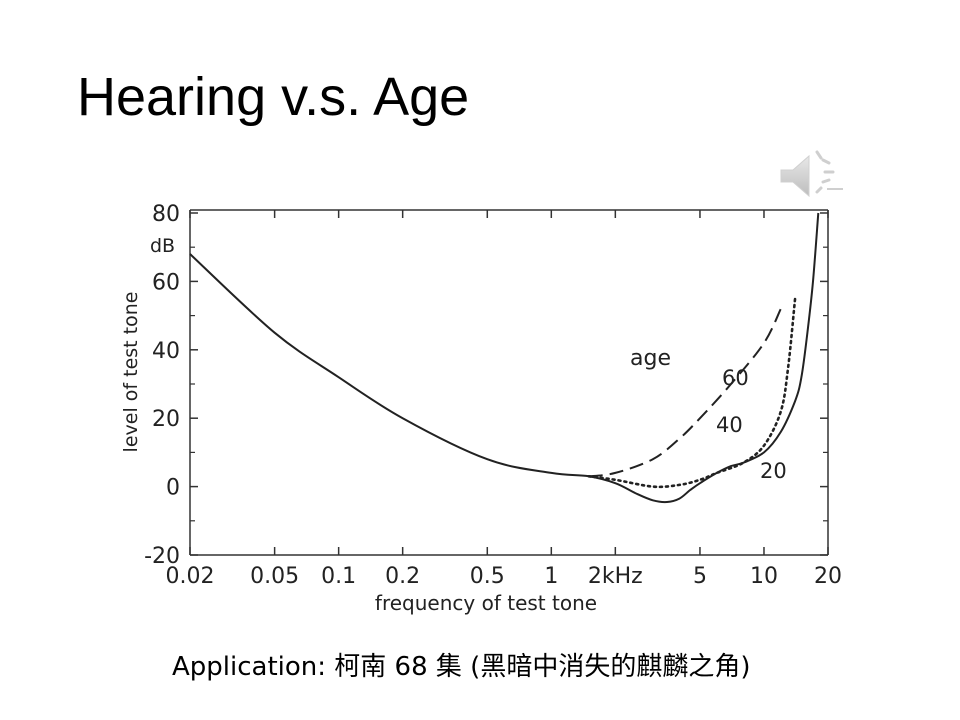  I want to click on x-tick-label: 0.05, so click(274, 576).